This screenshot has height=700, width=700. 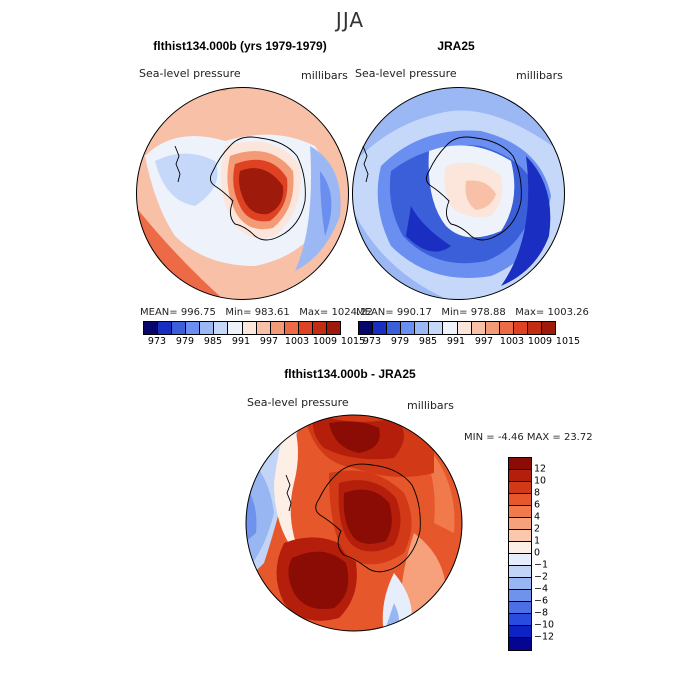 I want to click on panel3-map, so click(x=354, y=523).